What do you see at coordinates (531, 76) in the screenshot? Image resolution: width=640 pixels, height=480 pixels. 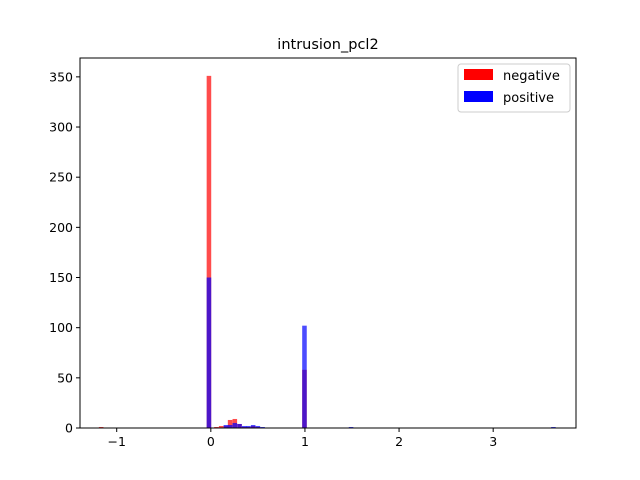 I see `legend-label-negative: negative` at bounding box center [531, 76].